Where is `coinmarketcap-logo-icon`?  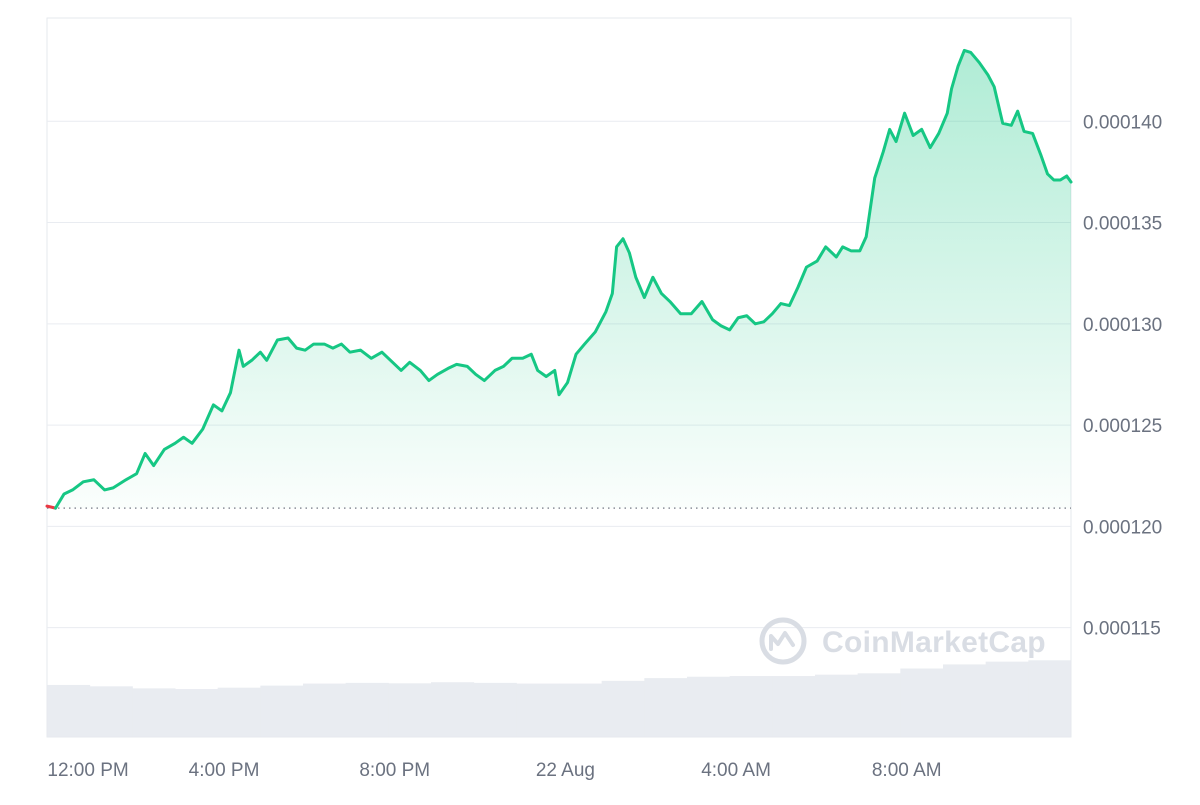 coinmarketcap-logo-icon is located at coordinates (783, 641).